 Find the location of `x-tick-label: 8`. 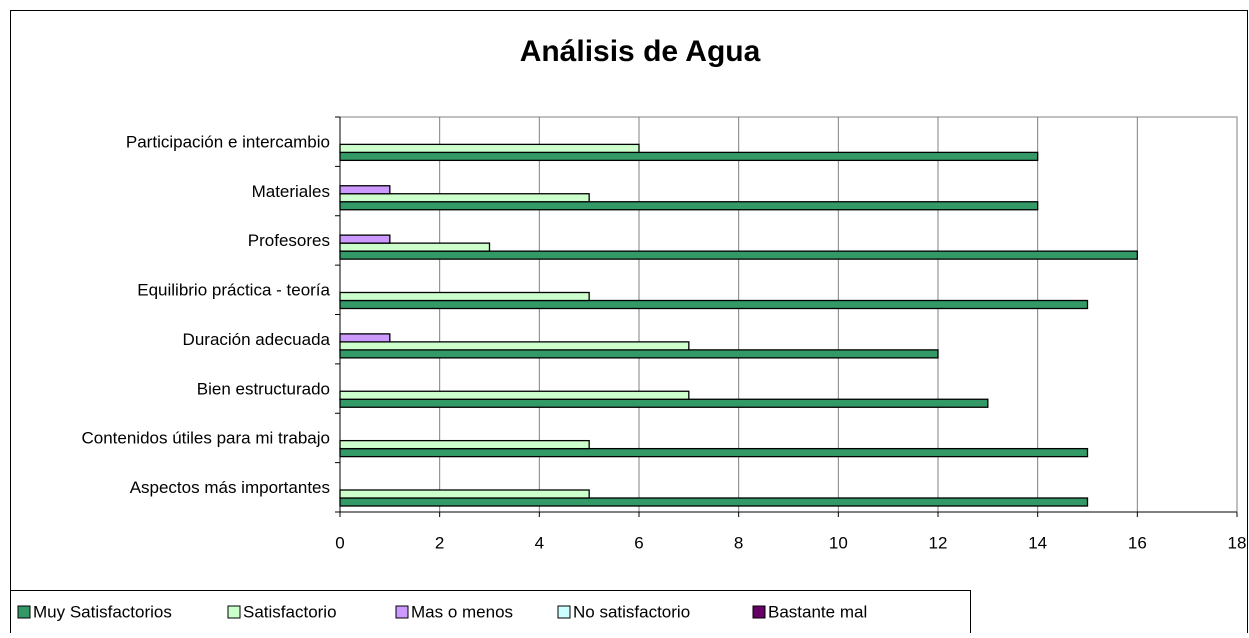

x-tick-label: 8 is located at coordinates (738, 542).